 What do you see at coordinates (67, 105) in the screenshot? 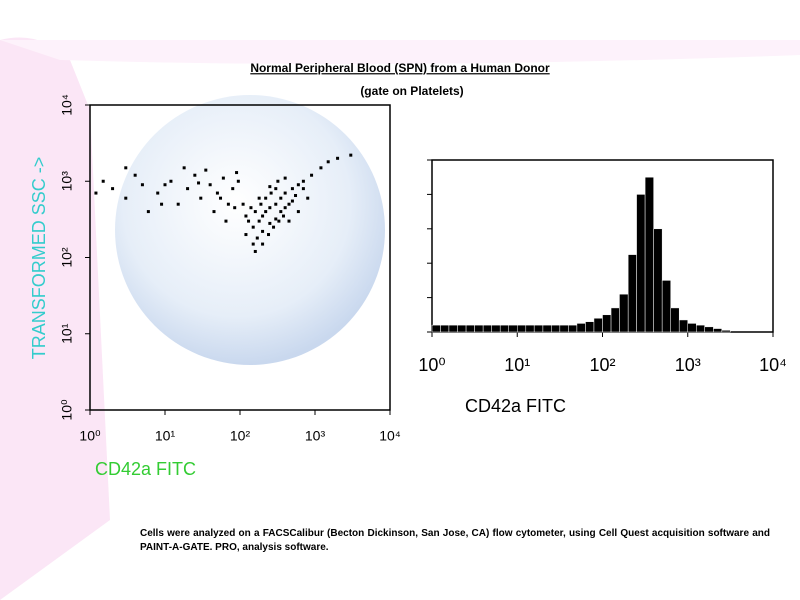
I see `y-tick-label: 10⁴` at bounding box center [67, 105].